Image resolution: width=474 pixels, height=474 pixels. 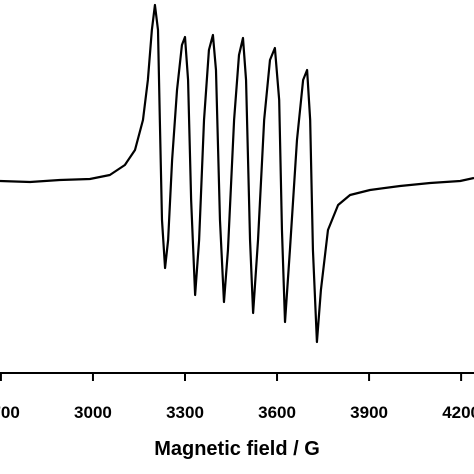 I want to click on x-tick-label: 3300, so click(x=185, y=412).